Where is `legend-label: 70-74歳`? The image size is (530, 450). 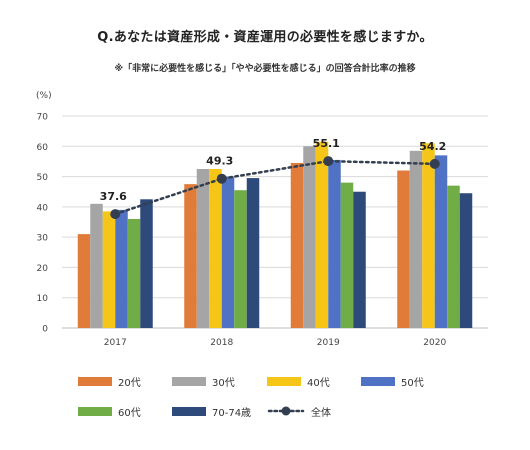
legend-label: 70-74歳 is located at coordinates (232, 413).